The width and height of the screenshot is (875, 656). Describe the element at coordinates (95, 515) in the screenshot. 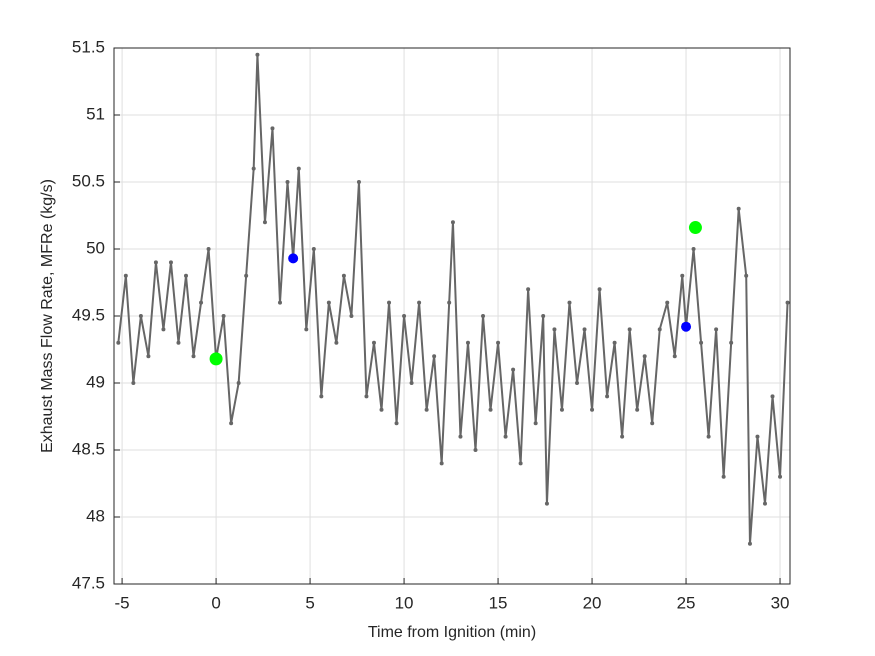

I see `y-tick-label: 48` at that location.